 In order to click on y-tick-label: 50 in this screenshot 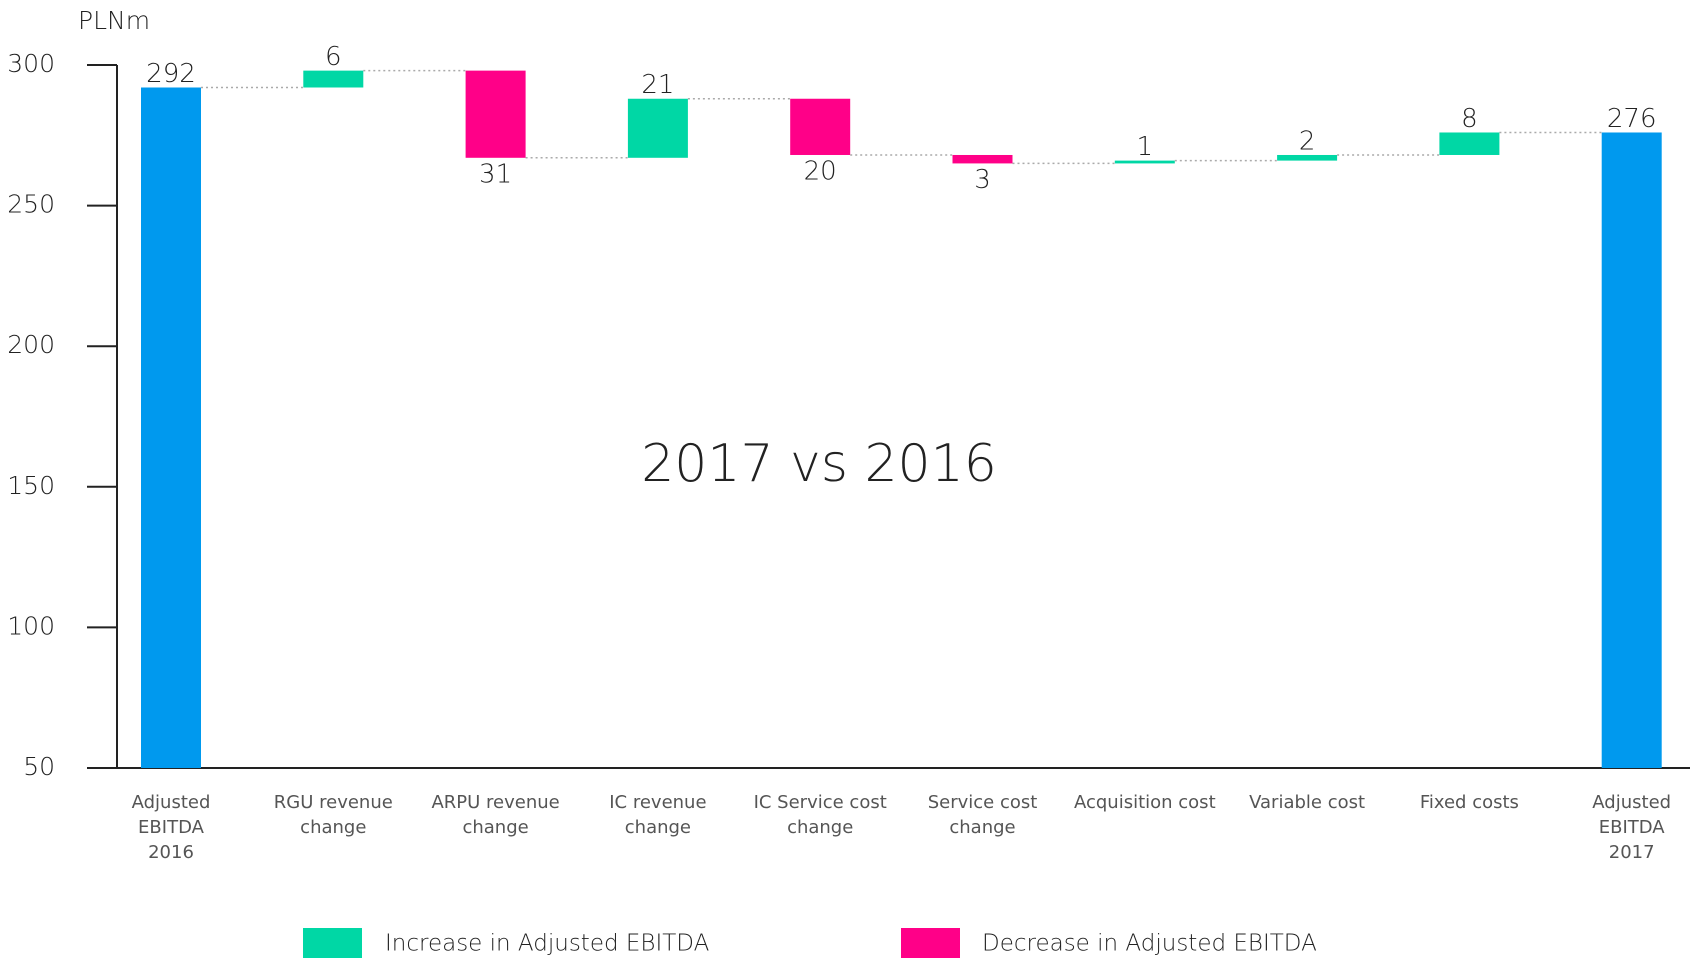, I will do `click(39, 766)`.